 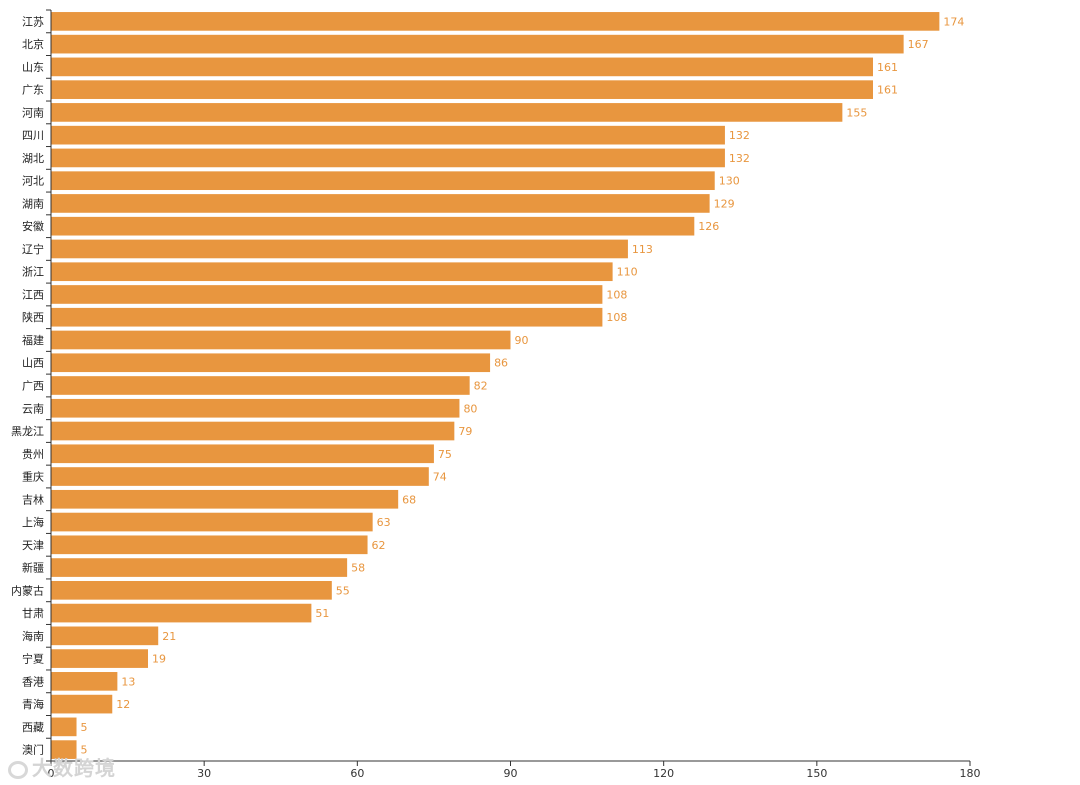 I want to click on category-label: 山西, so click(x=33, y=363).